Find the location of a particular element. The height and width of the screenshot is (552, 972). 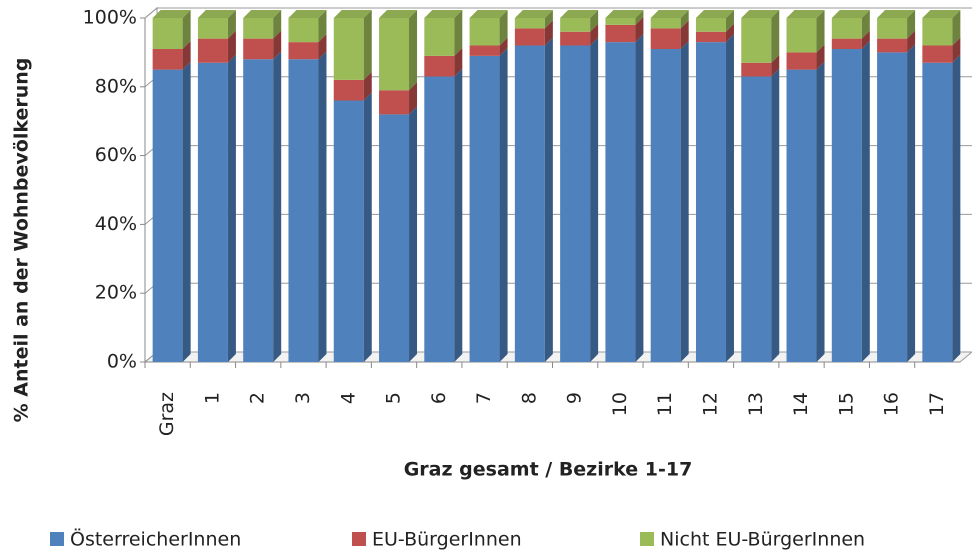

y-tick-label: 80% is located at coordinates (116, 86).